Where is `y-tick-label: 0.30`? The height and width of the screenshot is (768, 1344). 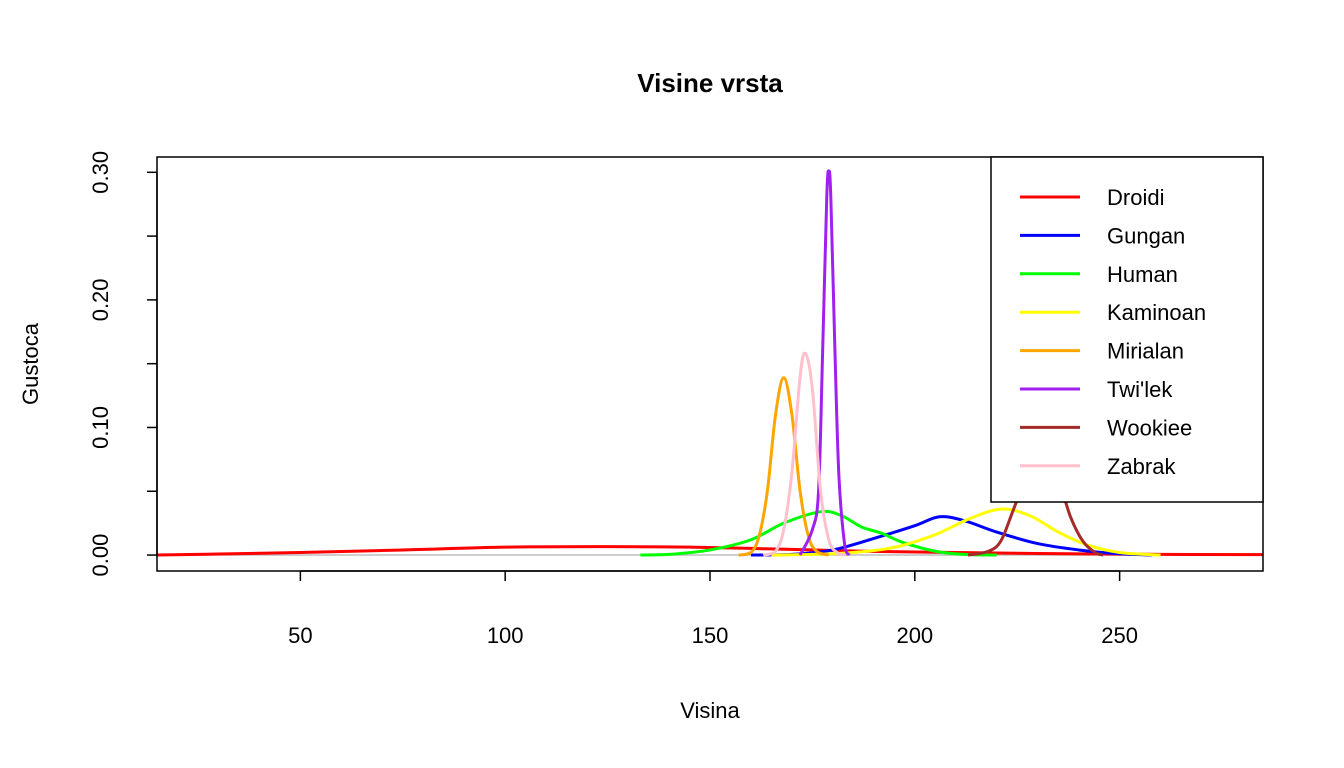 y-tick-label: 0.30 is located at coordinates (100, 172).